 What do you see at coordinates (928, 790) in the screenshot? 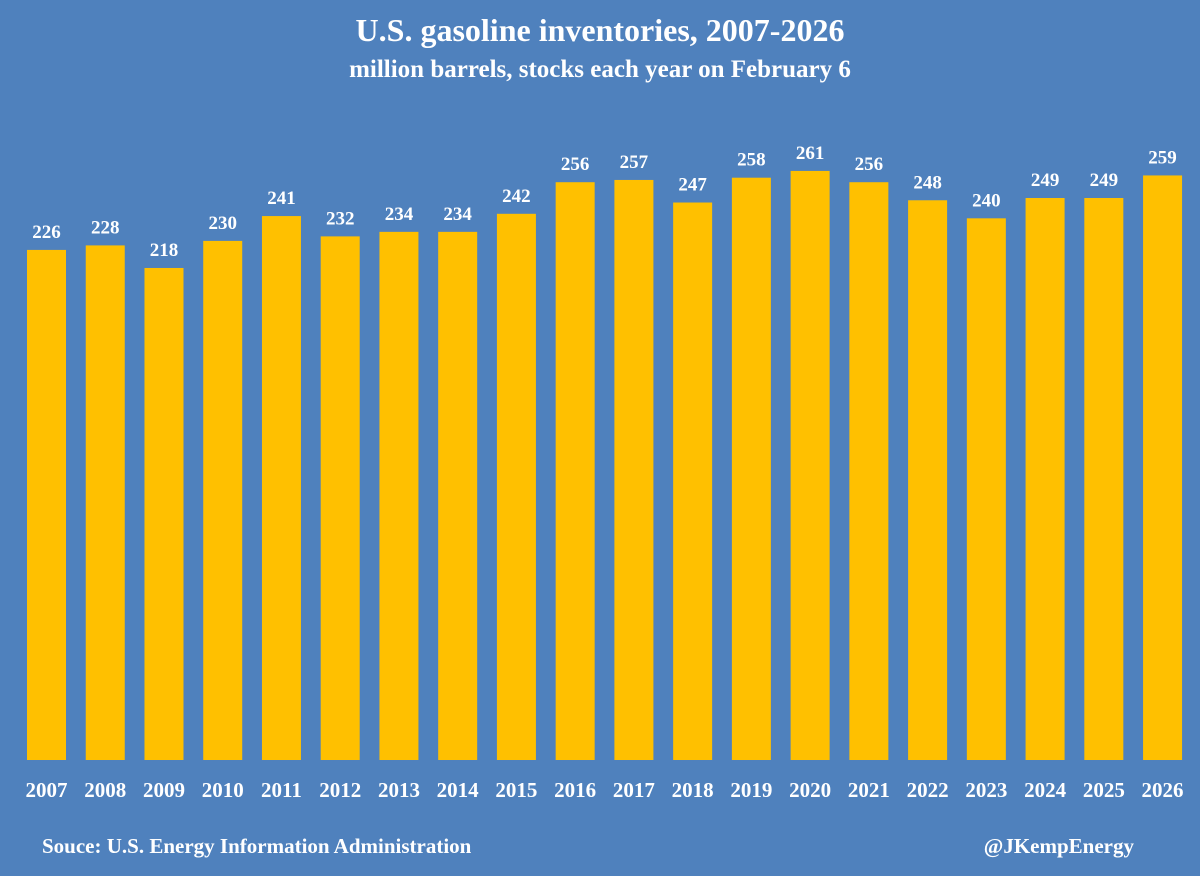
I see `x-tick-label: 2022` at bounding box center [928, 790].